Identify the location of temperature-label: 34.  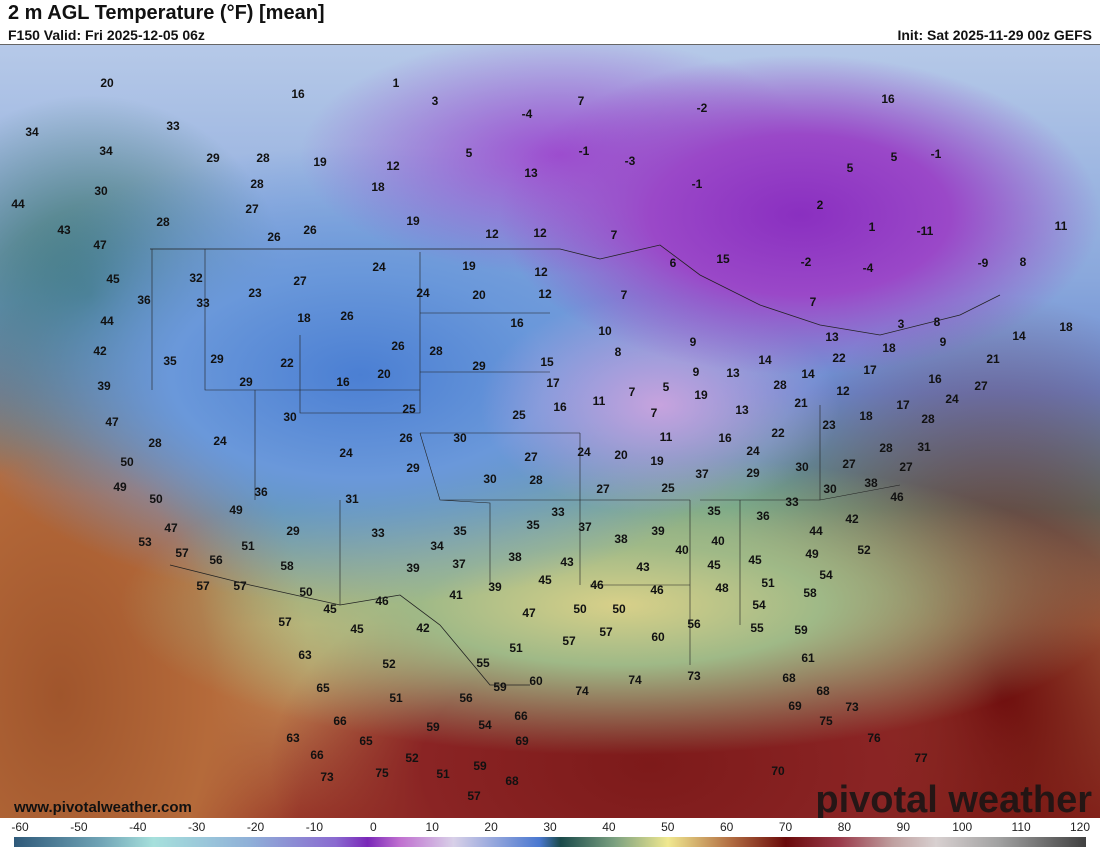
(437, 546).